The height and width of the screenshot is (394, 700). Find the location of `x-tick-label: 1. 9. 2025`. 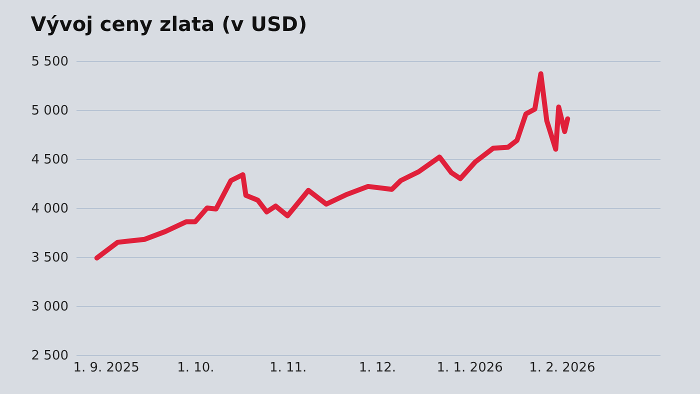

x-tick-label: 1. 9. 2025 is located at coordinates (106, 368).